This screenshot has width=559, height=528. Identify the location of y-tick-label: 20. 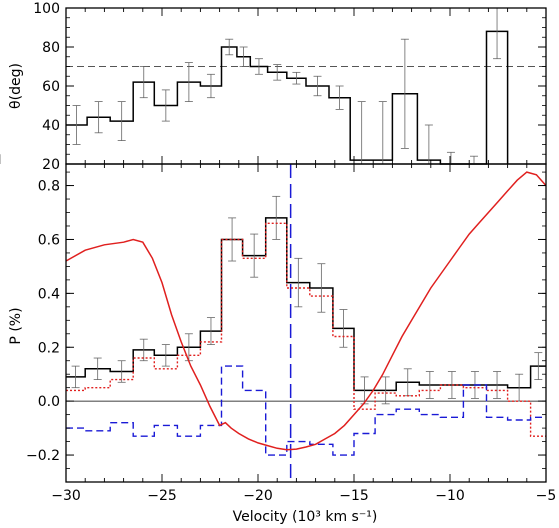
(51, 165).